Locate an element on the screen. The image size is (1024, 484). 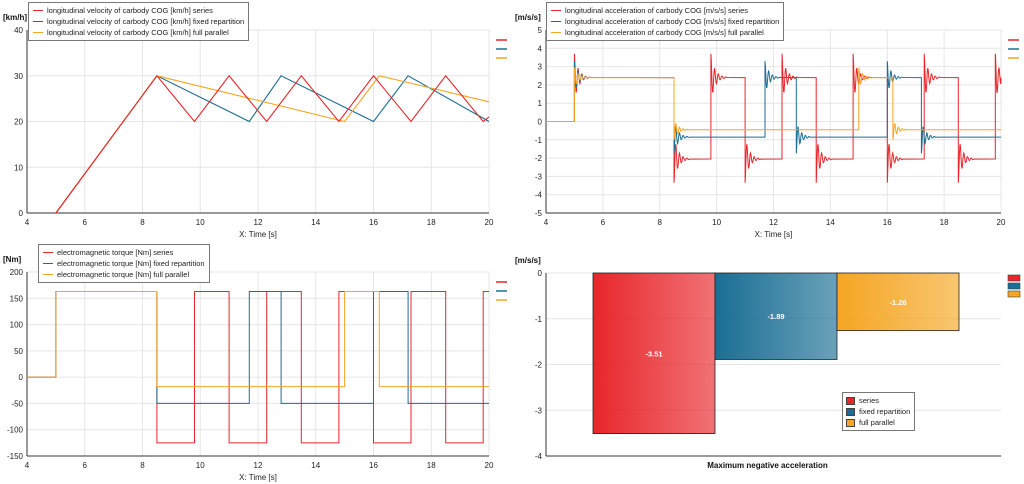
y-tick-label: -3 is located at coordinates (539, 176).